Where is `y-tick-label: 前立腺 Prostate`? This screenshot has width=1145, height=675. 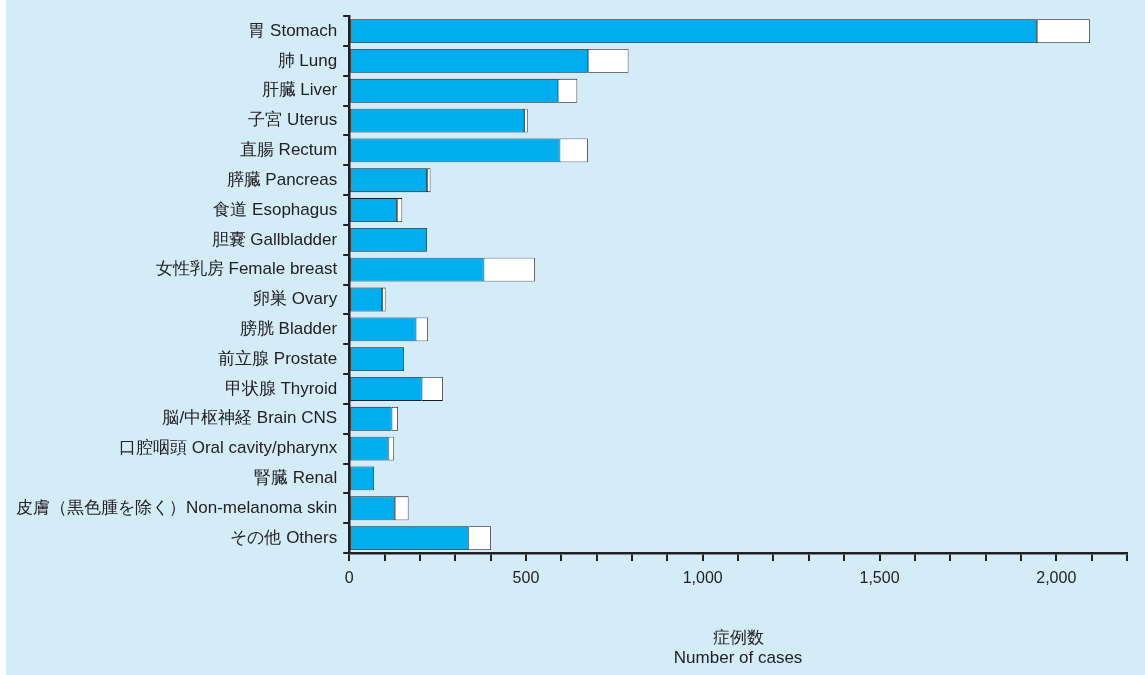 y-tick-label: 前立腺 Prostate is located at coordinates (278, 358).